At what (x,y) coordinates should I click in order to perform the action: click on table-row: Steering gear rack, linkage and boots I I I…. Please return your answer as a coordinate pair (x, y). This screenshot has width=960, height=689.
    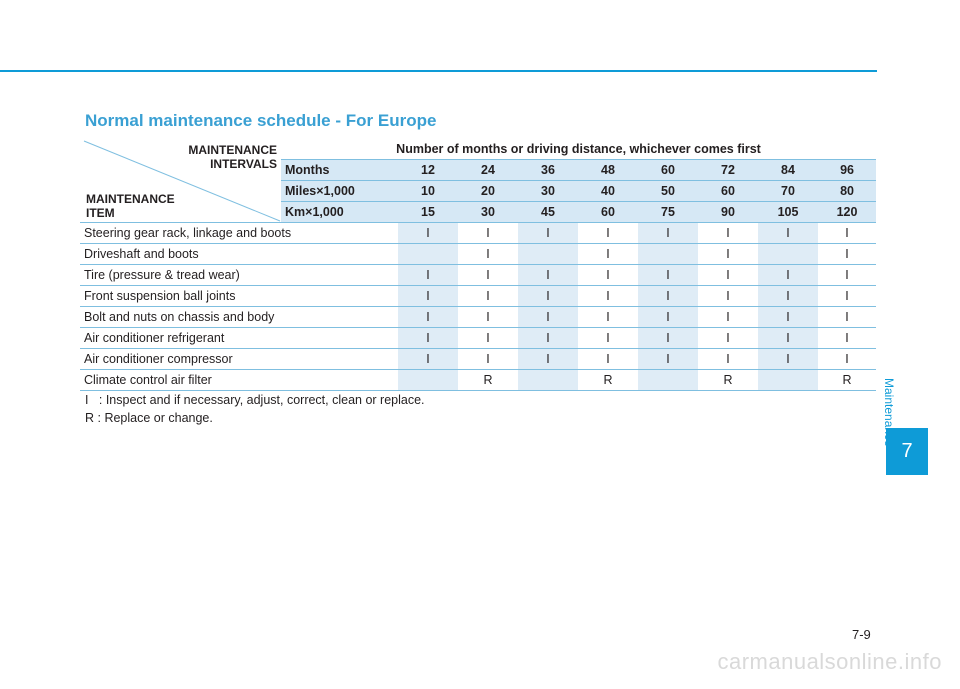
    Looking at the image, I should click on (478, 233).